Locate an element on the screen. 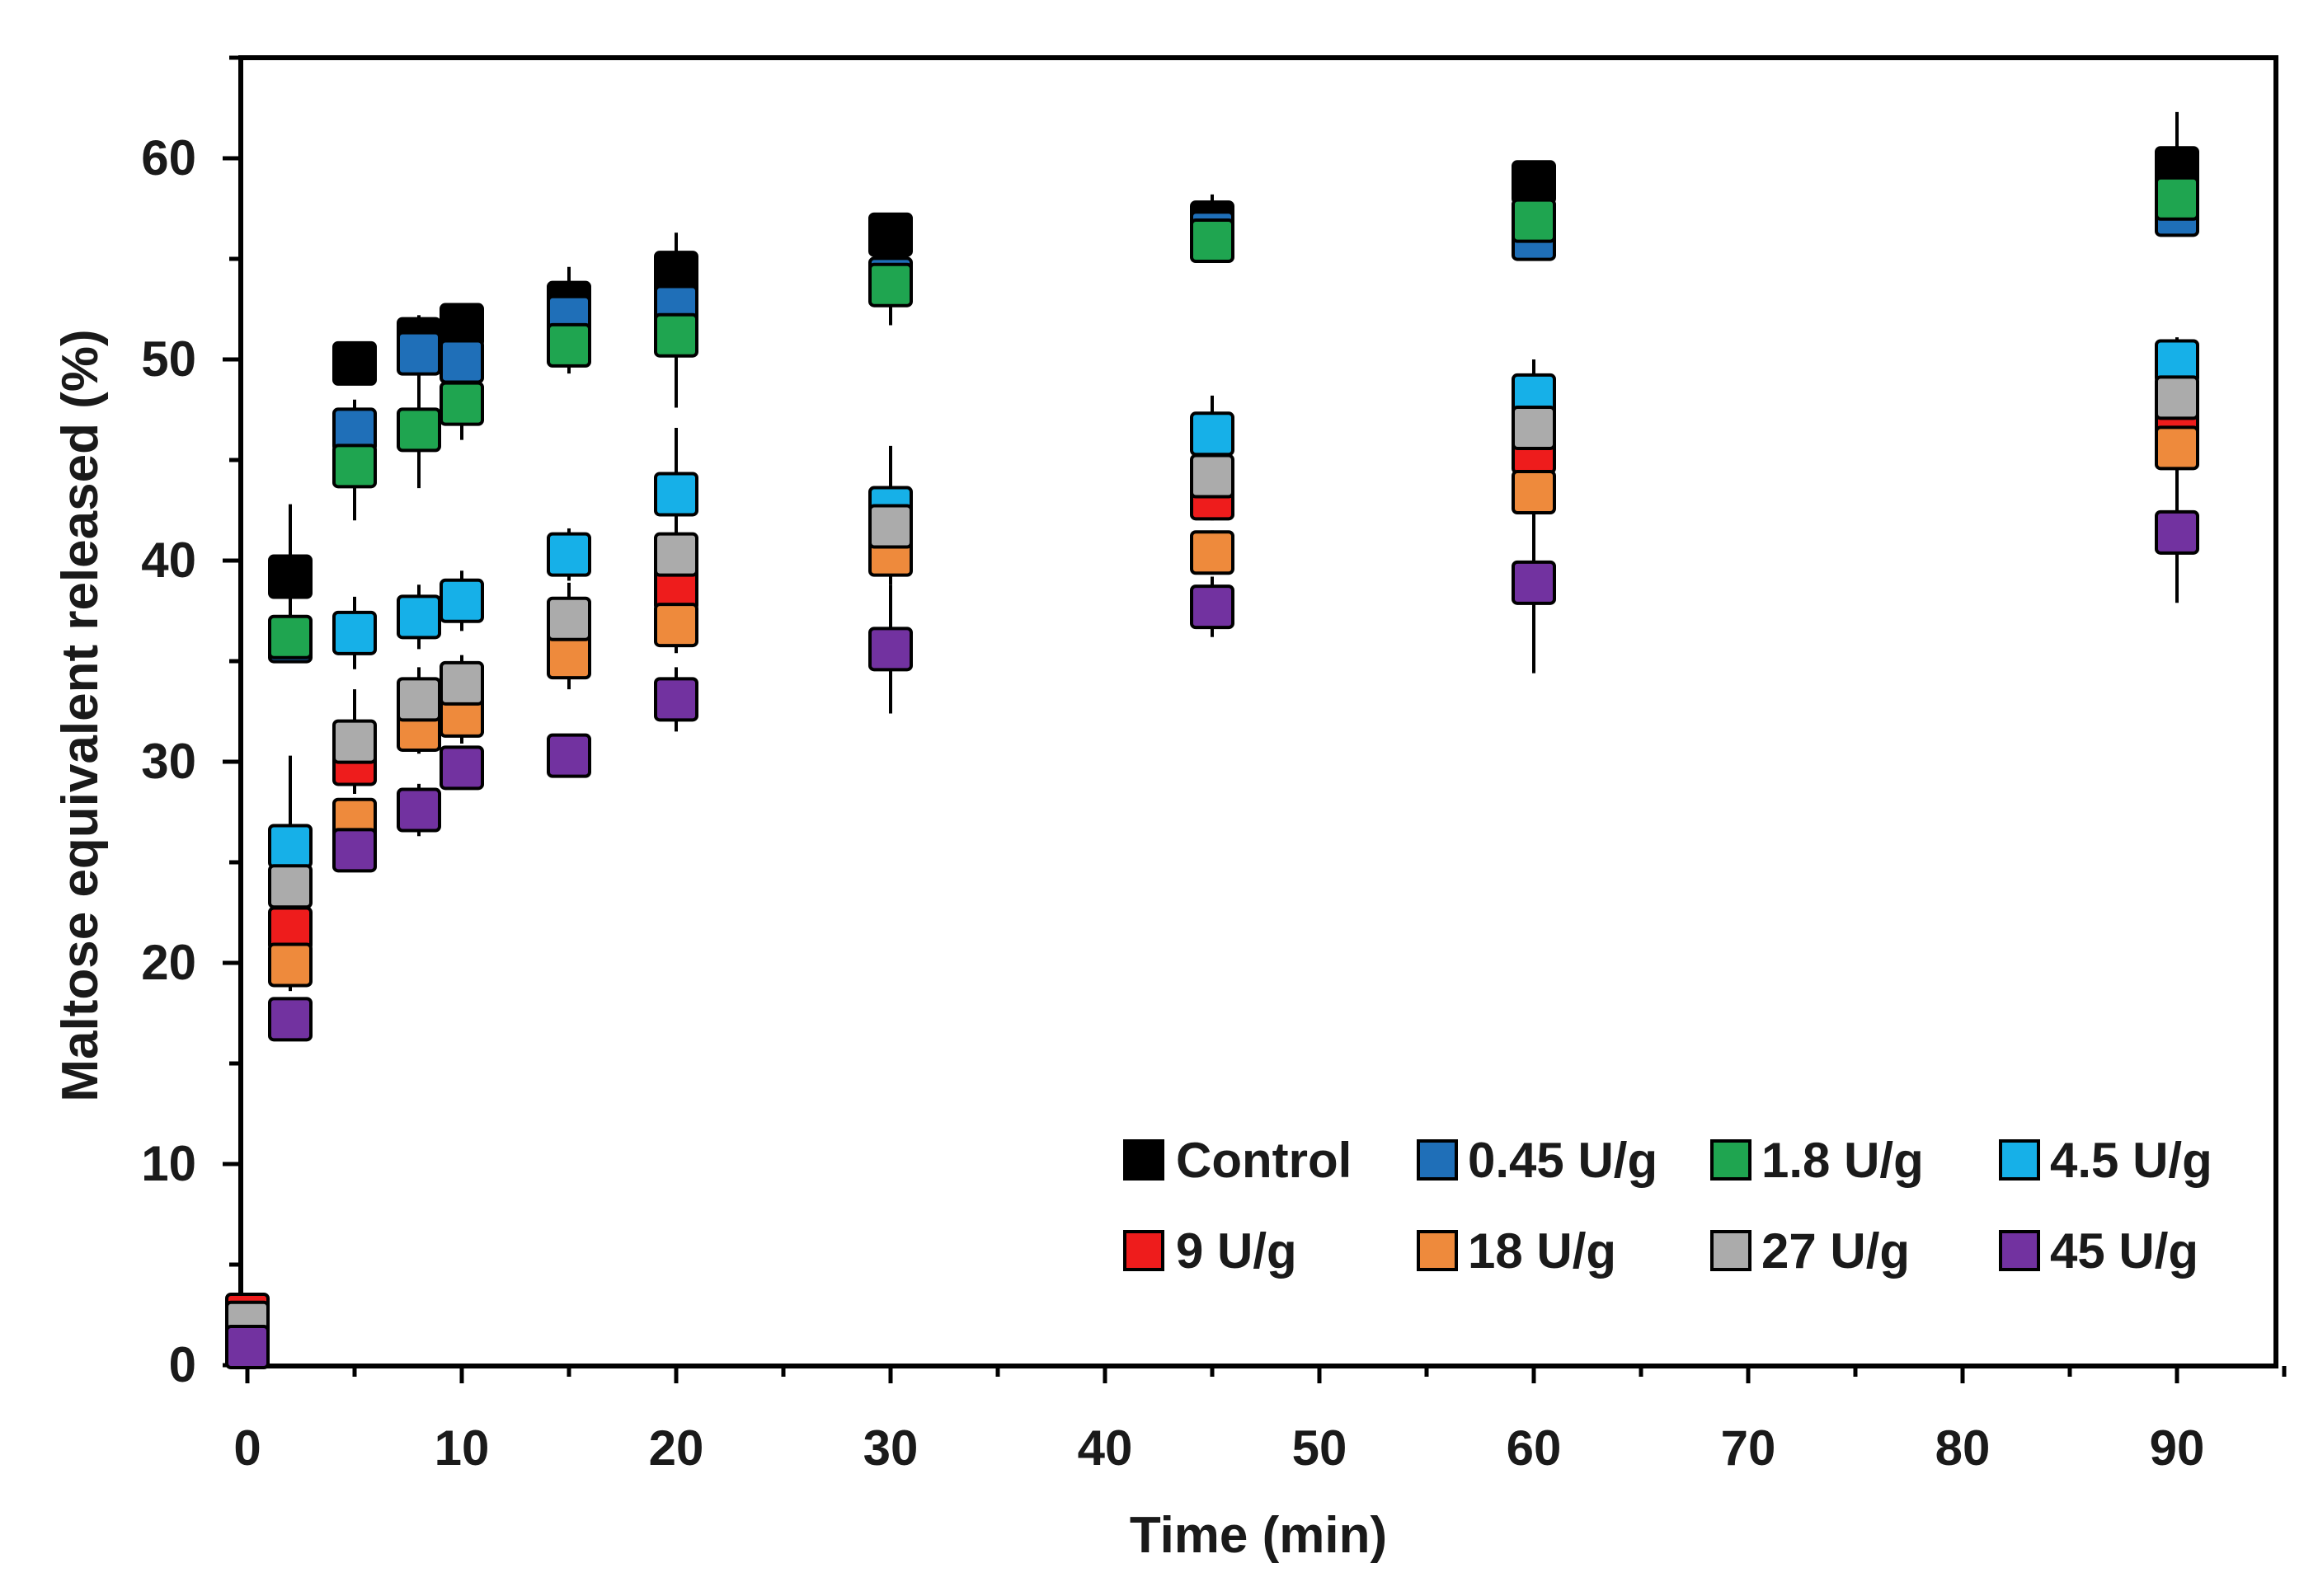  legend-label-45: 45 U/g is located at coordinates (2124, 1251).